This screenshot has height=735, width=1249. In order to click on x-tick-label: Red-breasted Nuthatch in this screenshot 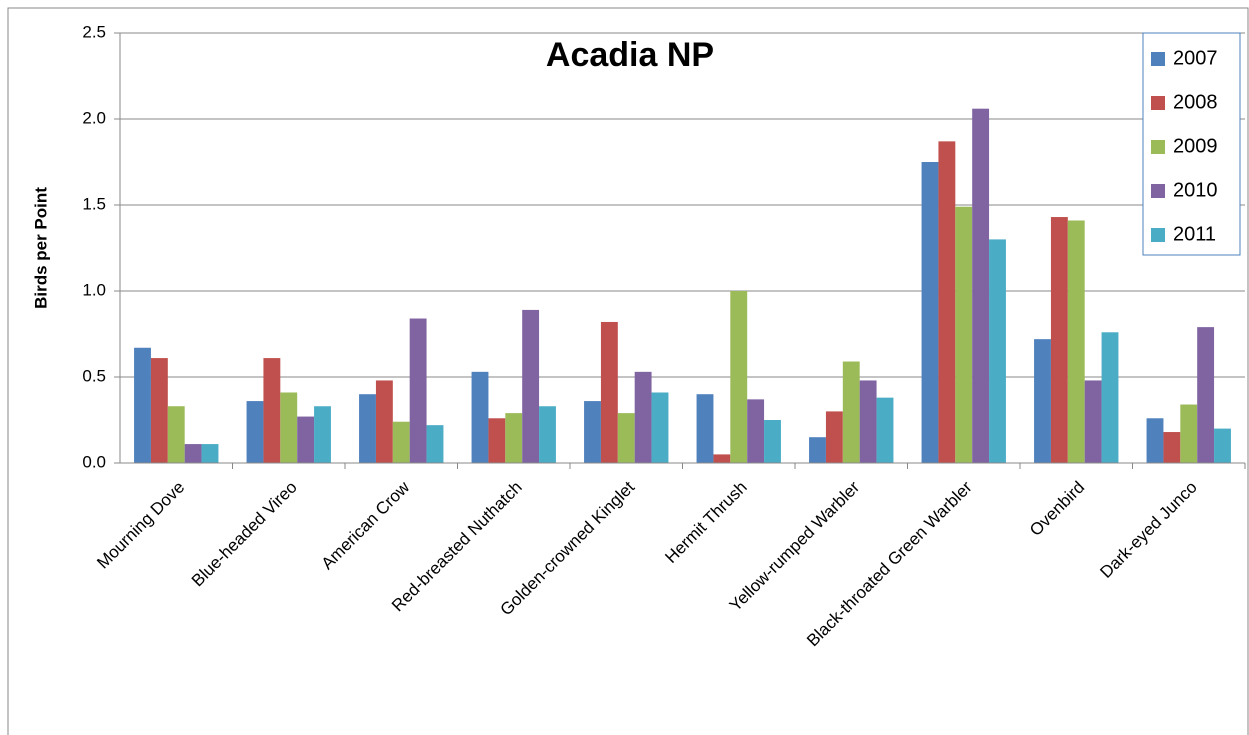, I will do `click(457, 547)`.